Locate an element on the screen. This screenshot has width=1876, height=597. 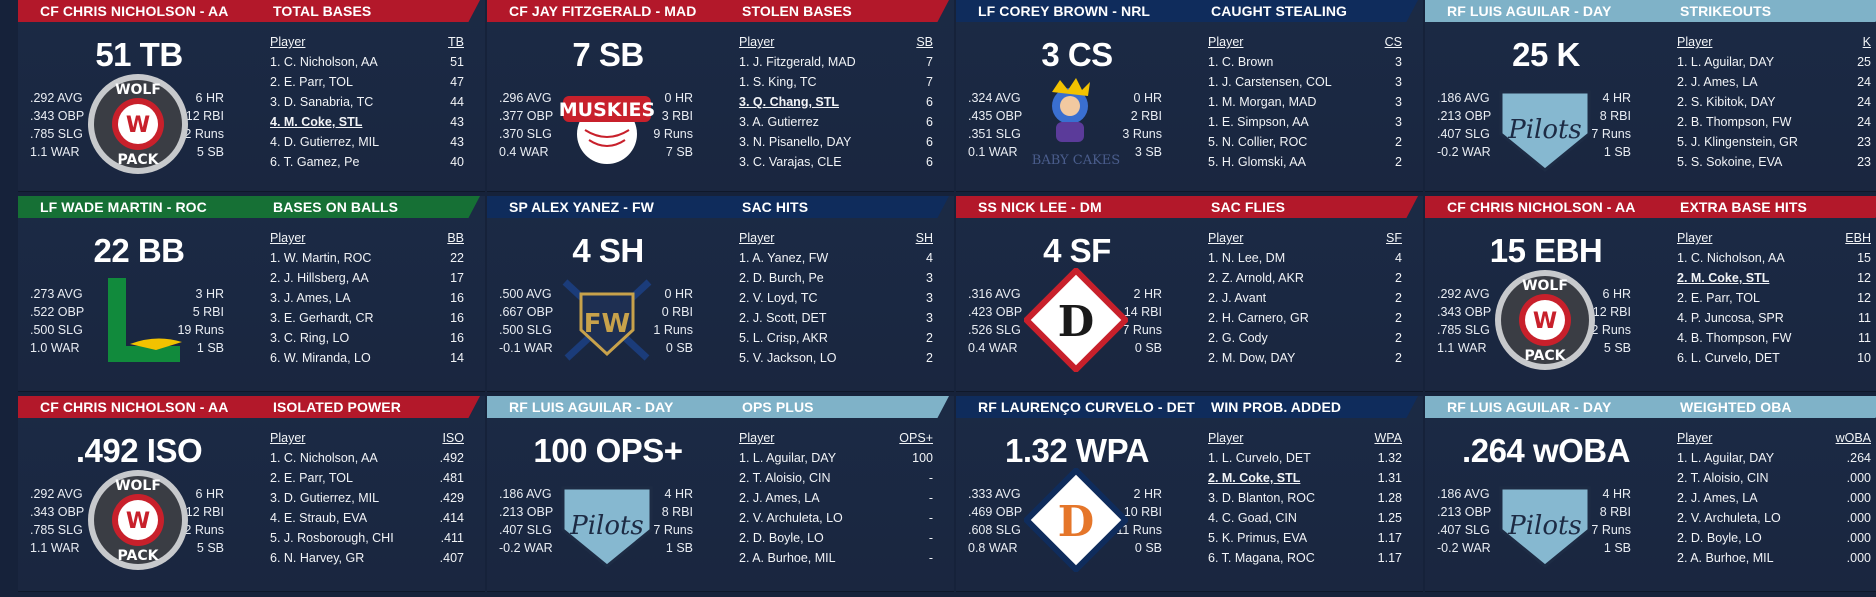
leader-row: 2. G. Cody 2 is located at coordinates (1305, 338).